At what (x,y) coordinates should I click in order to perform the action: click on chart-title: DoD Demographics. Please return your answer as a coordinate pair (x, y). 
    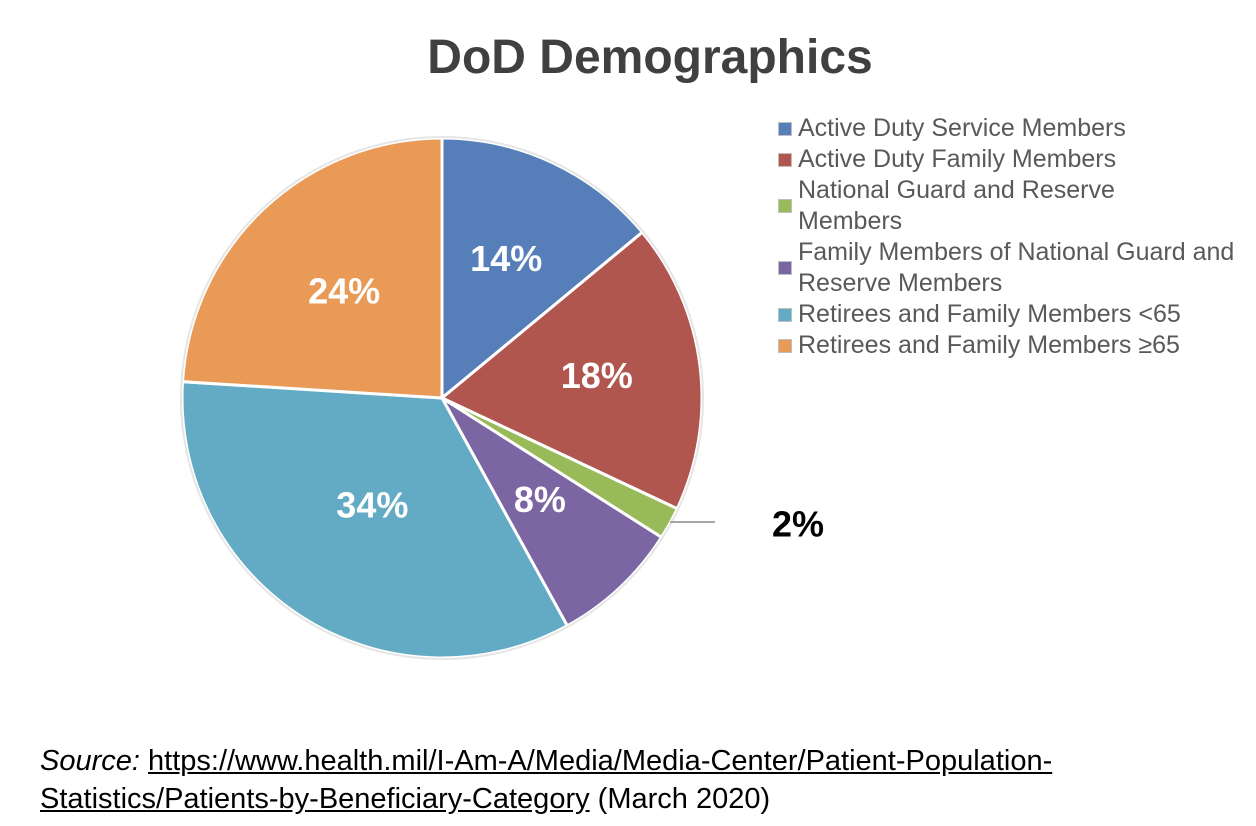
    Looking at the image, I should click on (650, 57).